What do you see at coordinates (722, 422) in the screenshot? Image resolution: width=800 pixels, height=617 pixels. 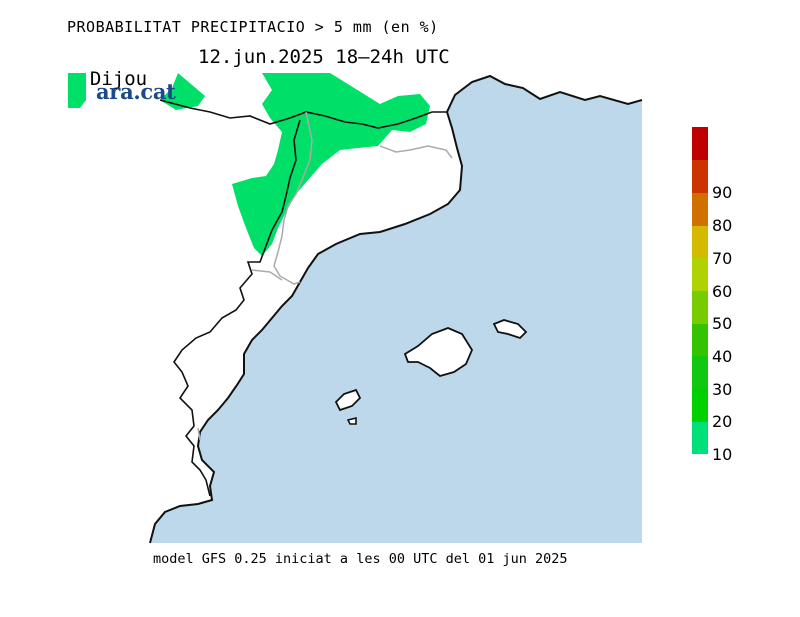 I see `colorbar-label: 20` at bounding box center [722, 422].